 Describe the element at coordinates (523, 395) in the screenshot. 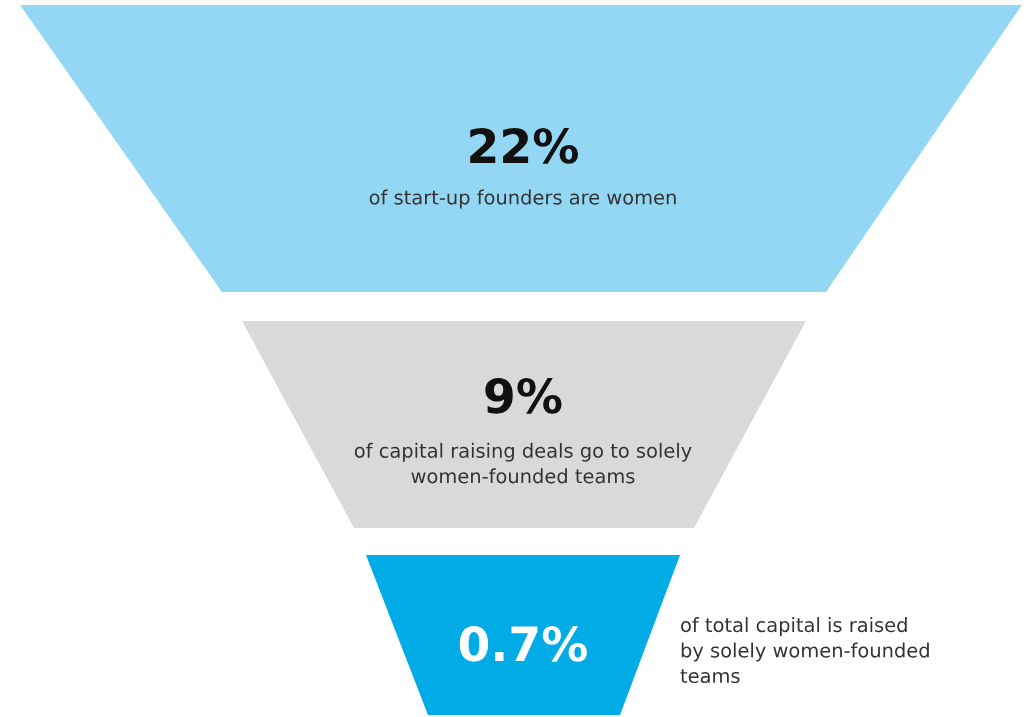

I see `data-label: 9%` at that location.